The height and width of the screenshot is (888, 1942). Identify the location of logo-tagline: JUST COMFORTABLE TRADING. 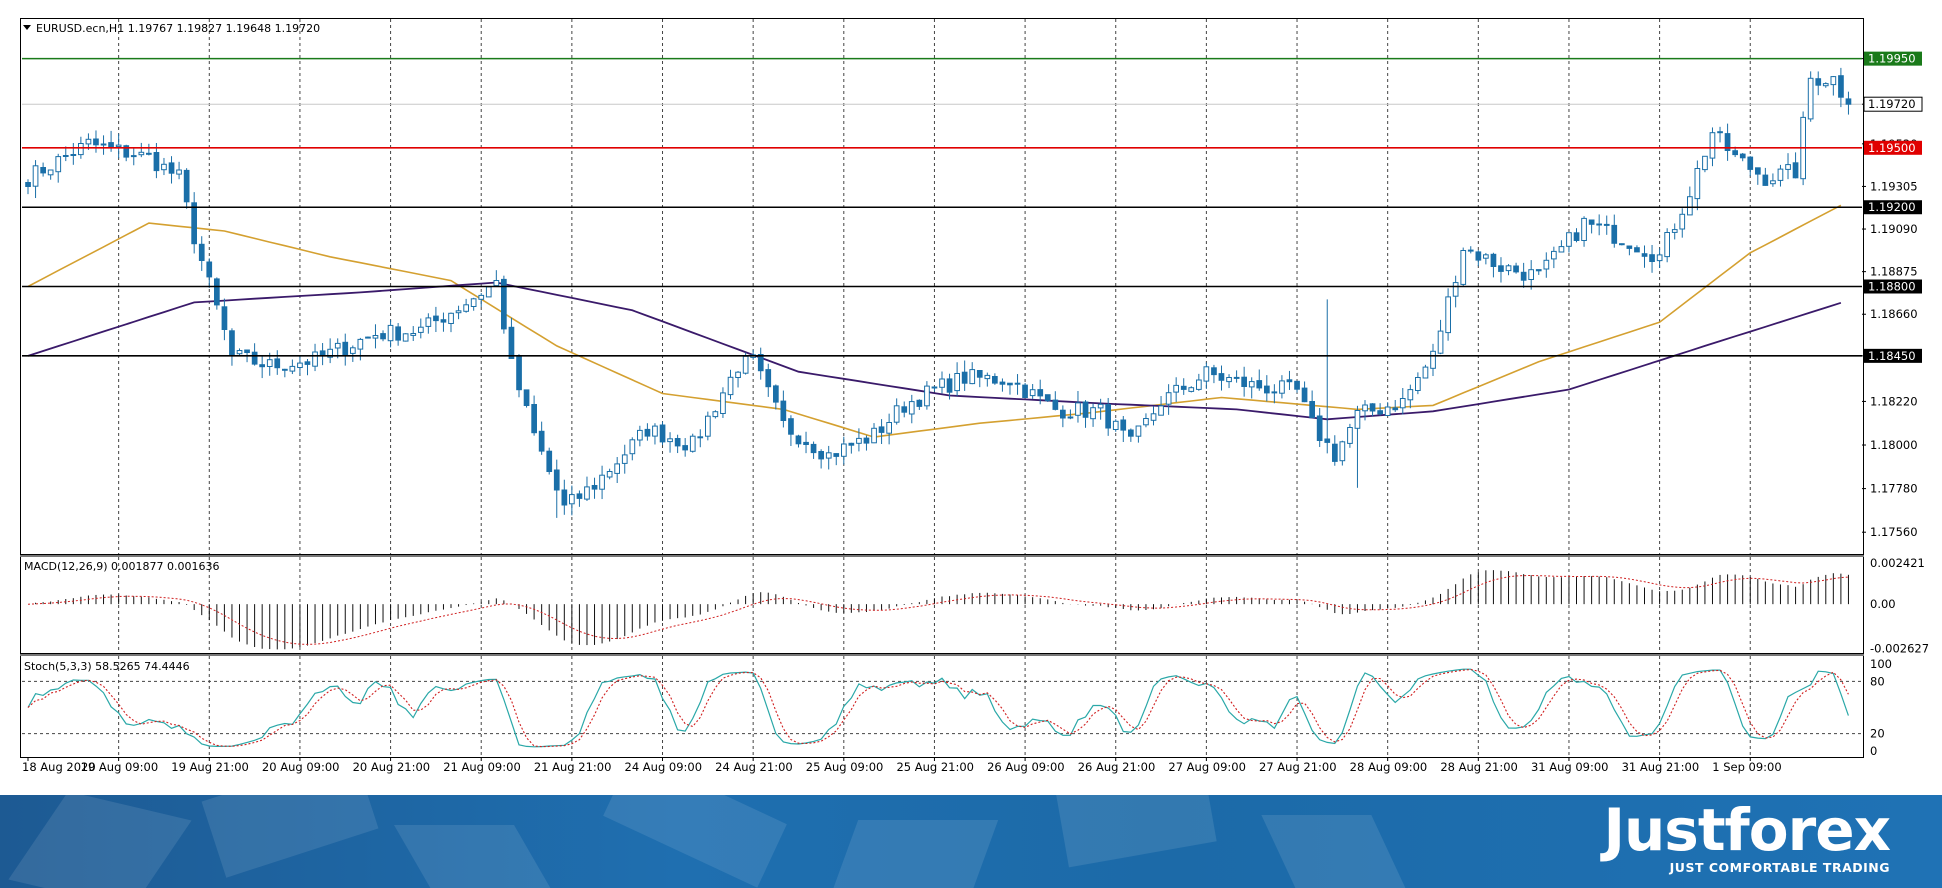
(1779, 867).